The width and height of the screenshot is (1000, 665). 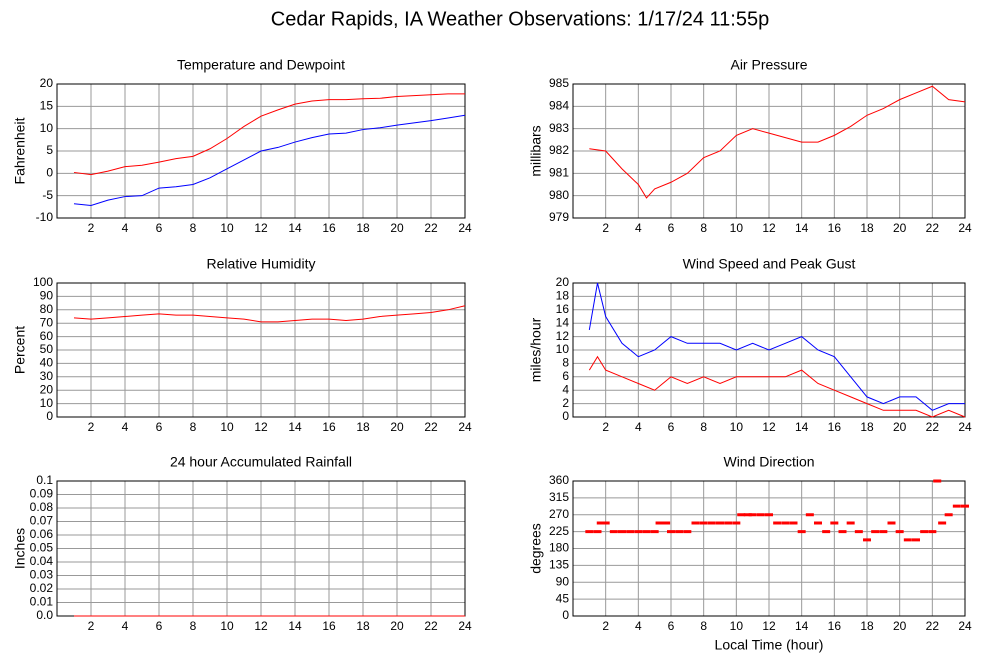 What do you see at coordinates (42, 575) in the screenshot?
I see `y-tick-label: 0.03` at bounding box center [42, 575].